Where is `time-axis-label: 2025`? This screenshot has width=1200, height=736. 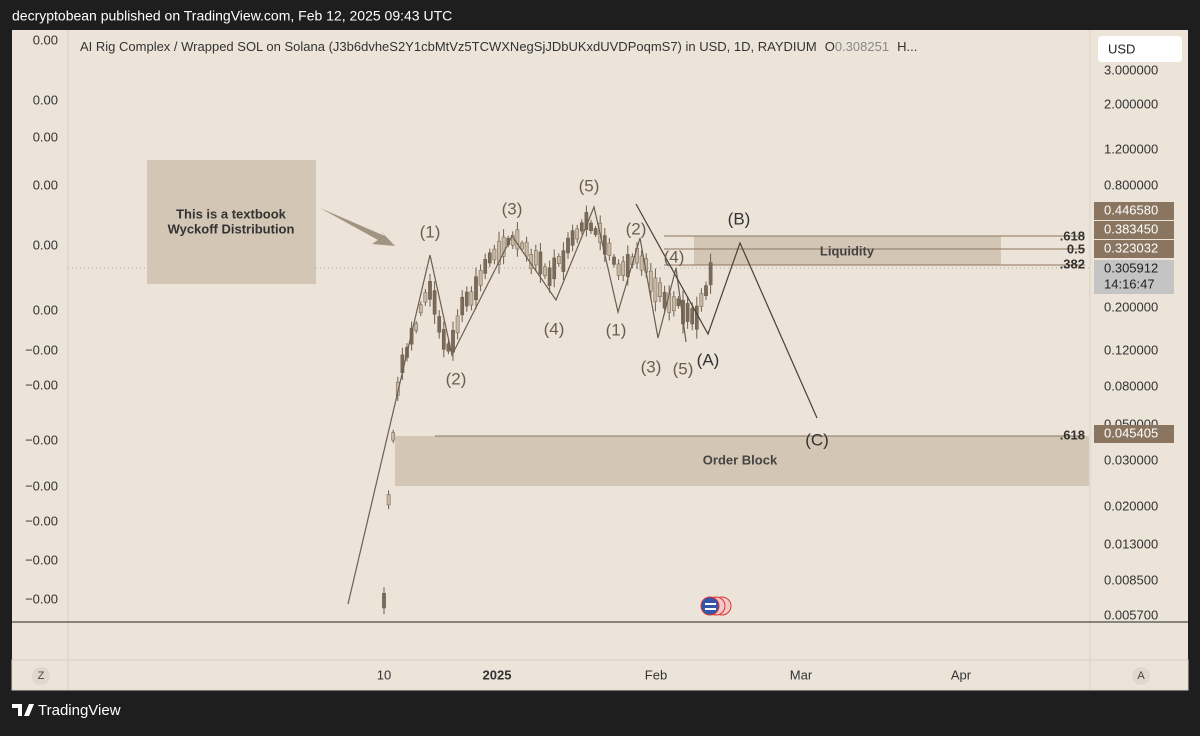
time-axis-label: 2025 is located at coordinates (497, 674).